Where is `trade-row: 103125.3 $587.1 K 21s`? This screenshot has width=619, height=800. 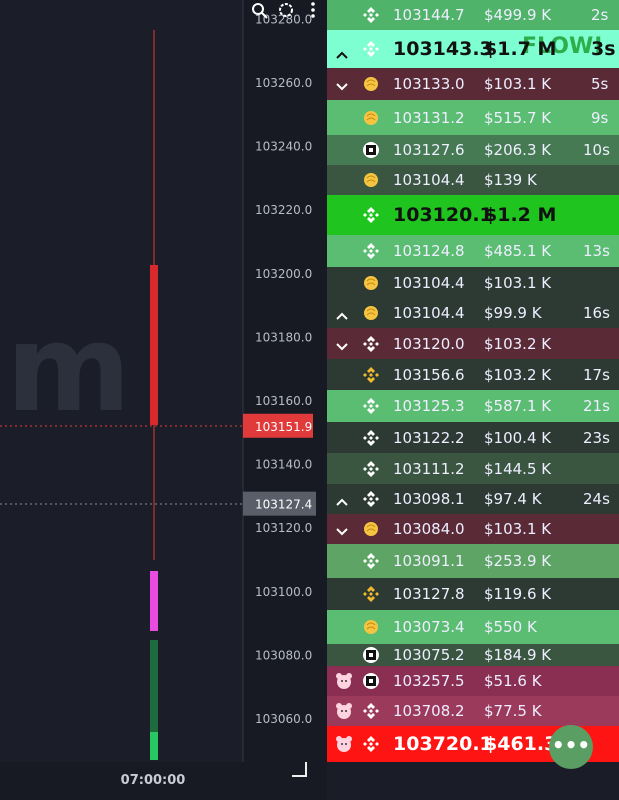
trade-row: 103125.3 $587.1 K 21s is located at coordinates (473, 406).